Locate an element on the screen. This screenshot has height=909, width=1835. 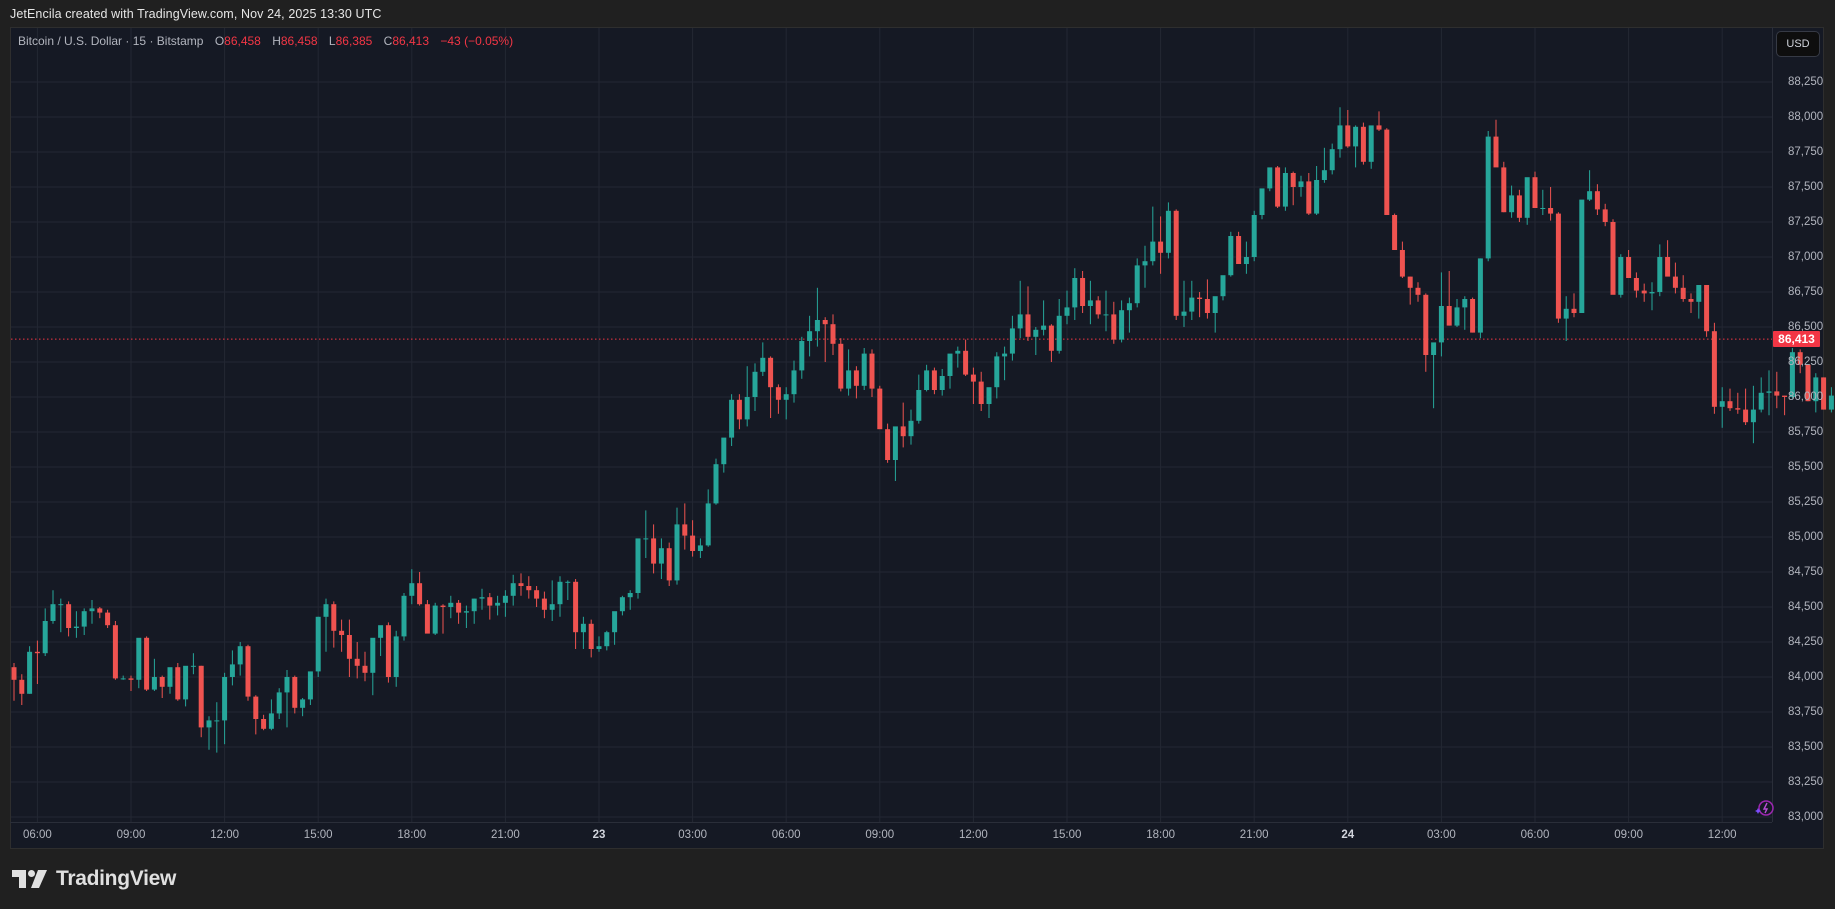
symbol-name: Bitcoin / U.S. Dollar is located at coordinates (70, 41).